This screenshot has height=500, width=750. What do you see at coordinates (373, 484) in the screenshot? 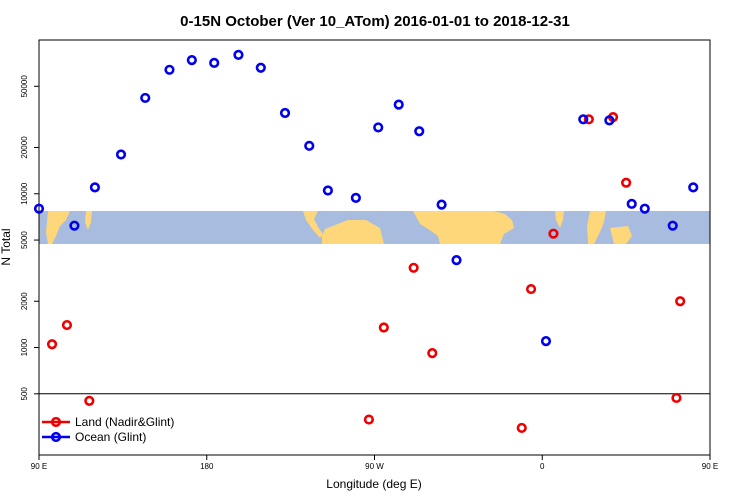
I see `x-axis-title: Longitude (deg E)` at bounding box center [373, 484].